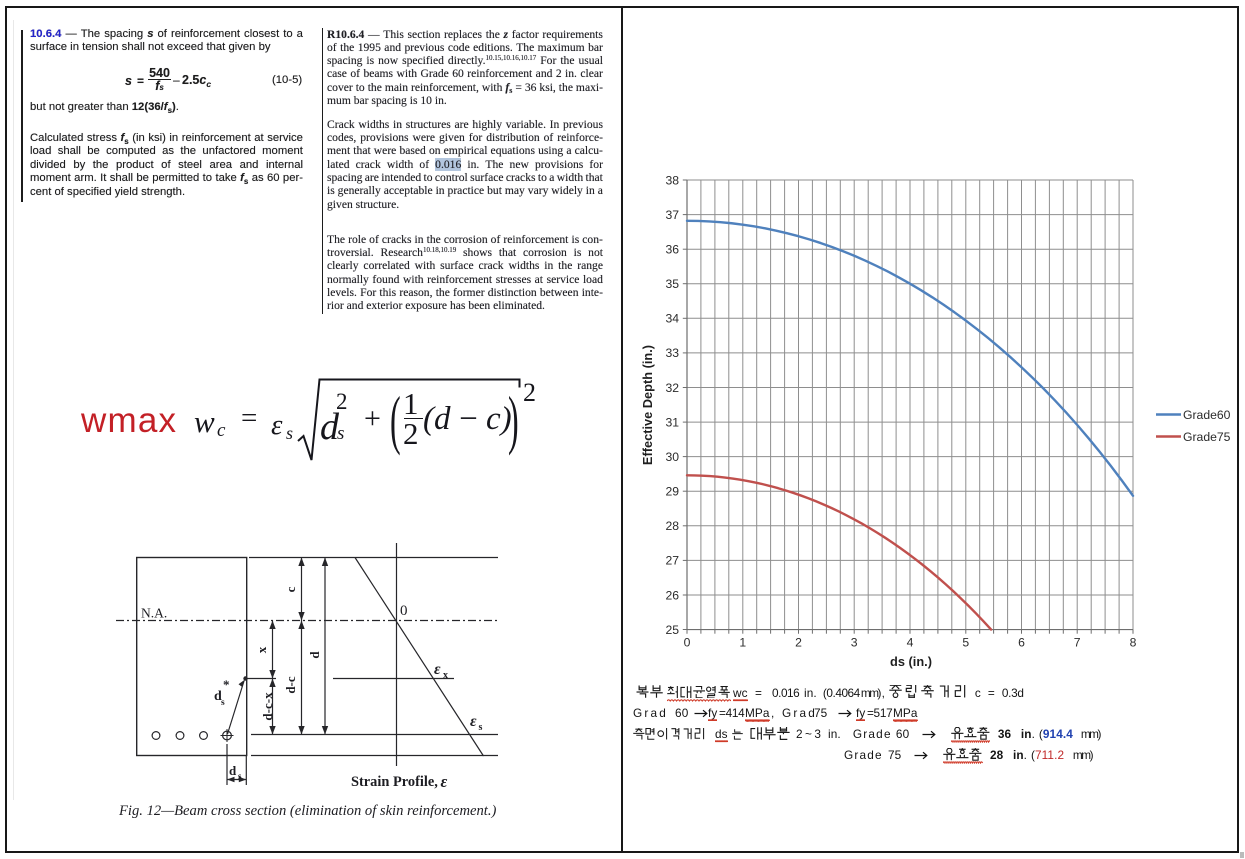 This screenshot has height=859, width=1245. What do you see at coordinates (672, 180) in the screenshot?
I see `svg-text: 38` at bounding box center [672, 180].